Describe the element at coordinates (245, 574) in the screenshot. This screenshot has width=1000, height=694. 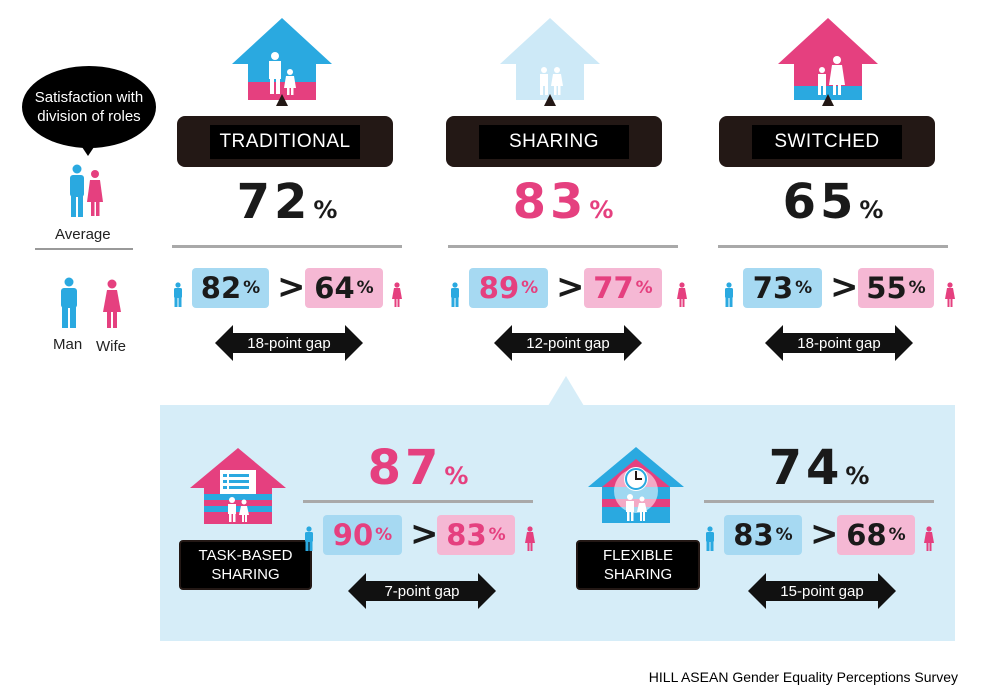
I see `task-based-label-line2: SHARING` at that location.